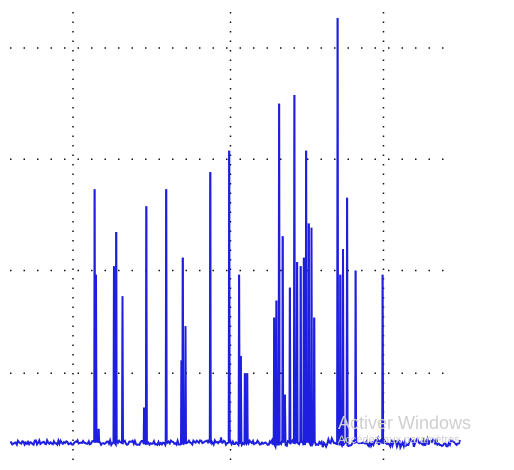 This screenshot has height=470, width=514. I want to click on watermark-subtitle: Accédez aux paramètres, so click(399, 440).